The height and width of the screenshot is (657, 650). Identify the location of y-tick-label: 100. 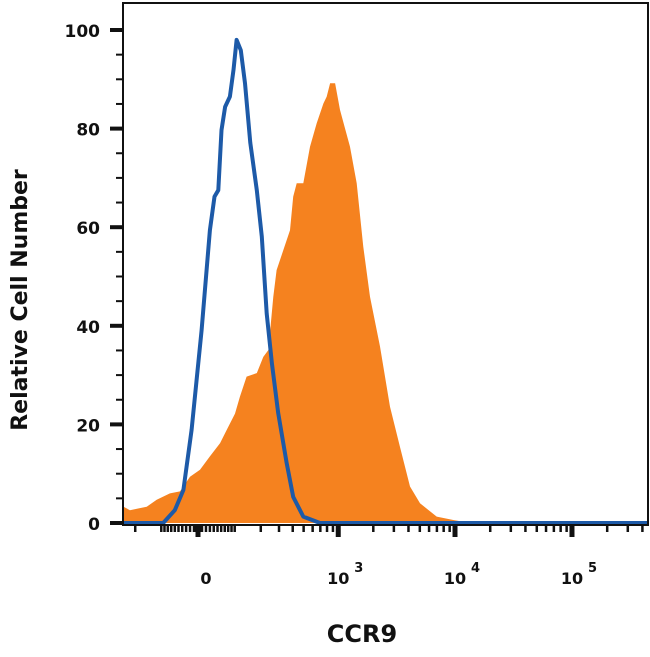
(83, 32).